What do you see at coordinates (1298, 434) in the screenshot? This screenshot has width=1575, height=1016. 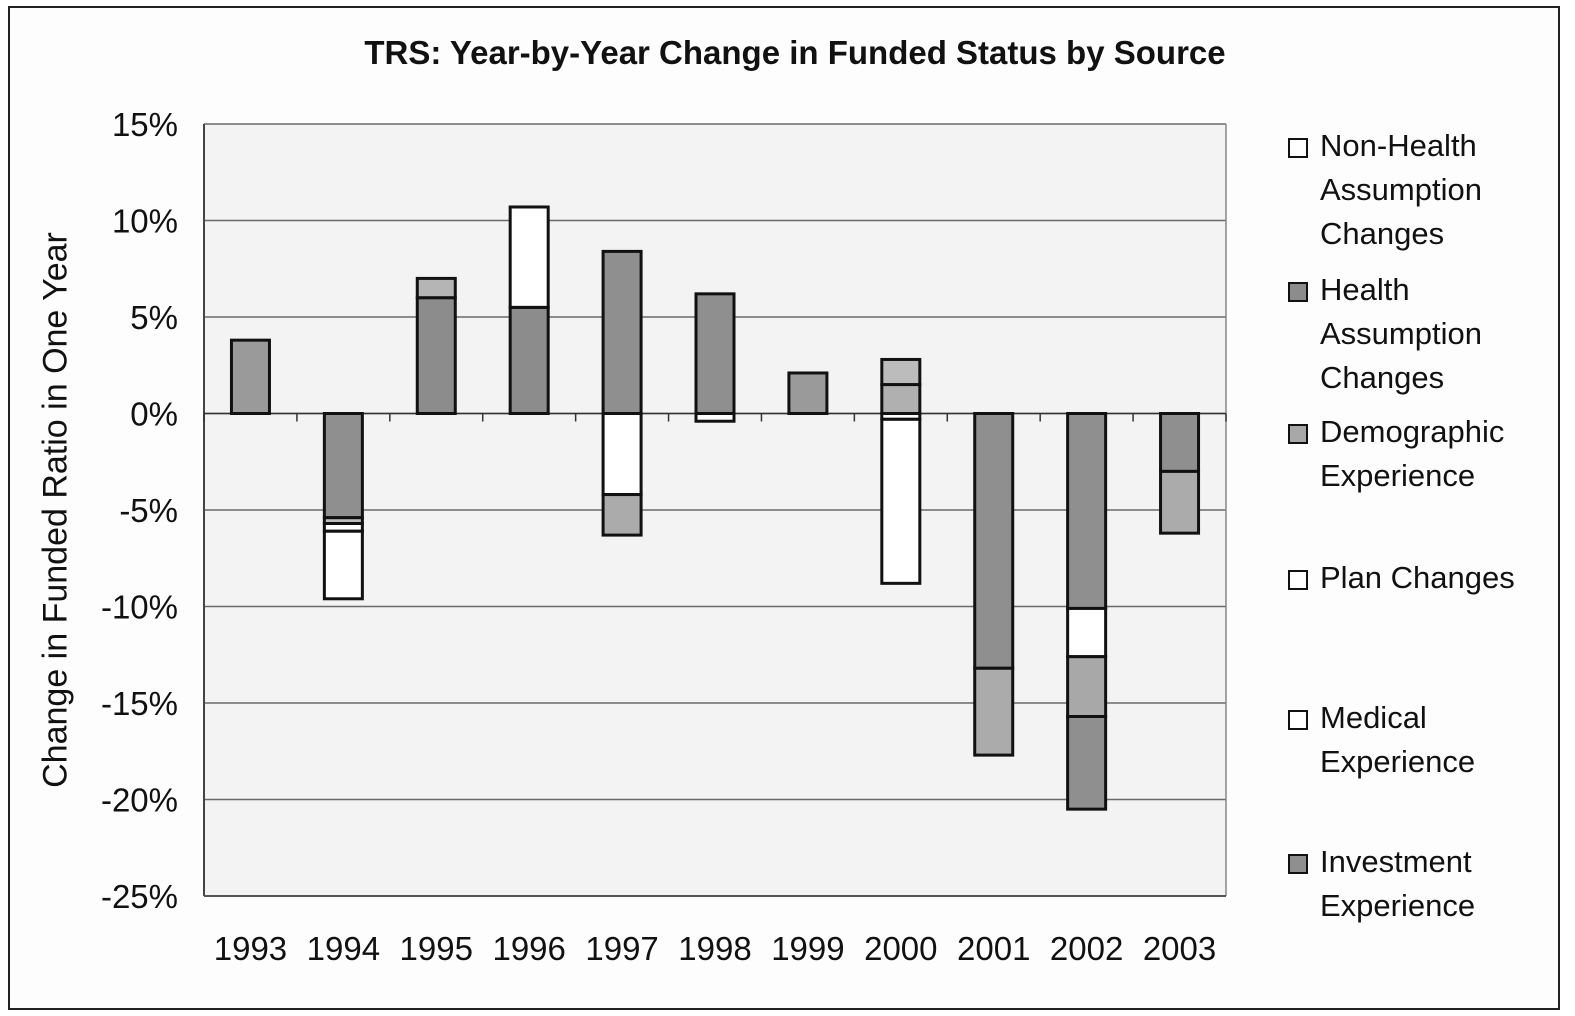 I see `legend-swatch-demographic` at bounding box center [1298, 434].